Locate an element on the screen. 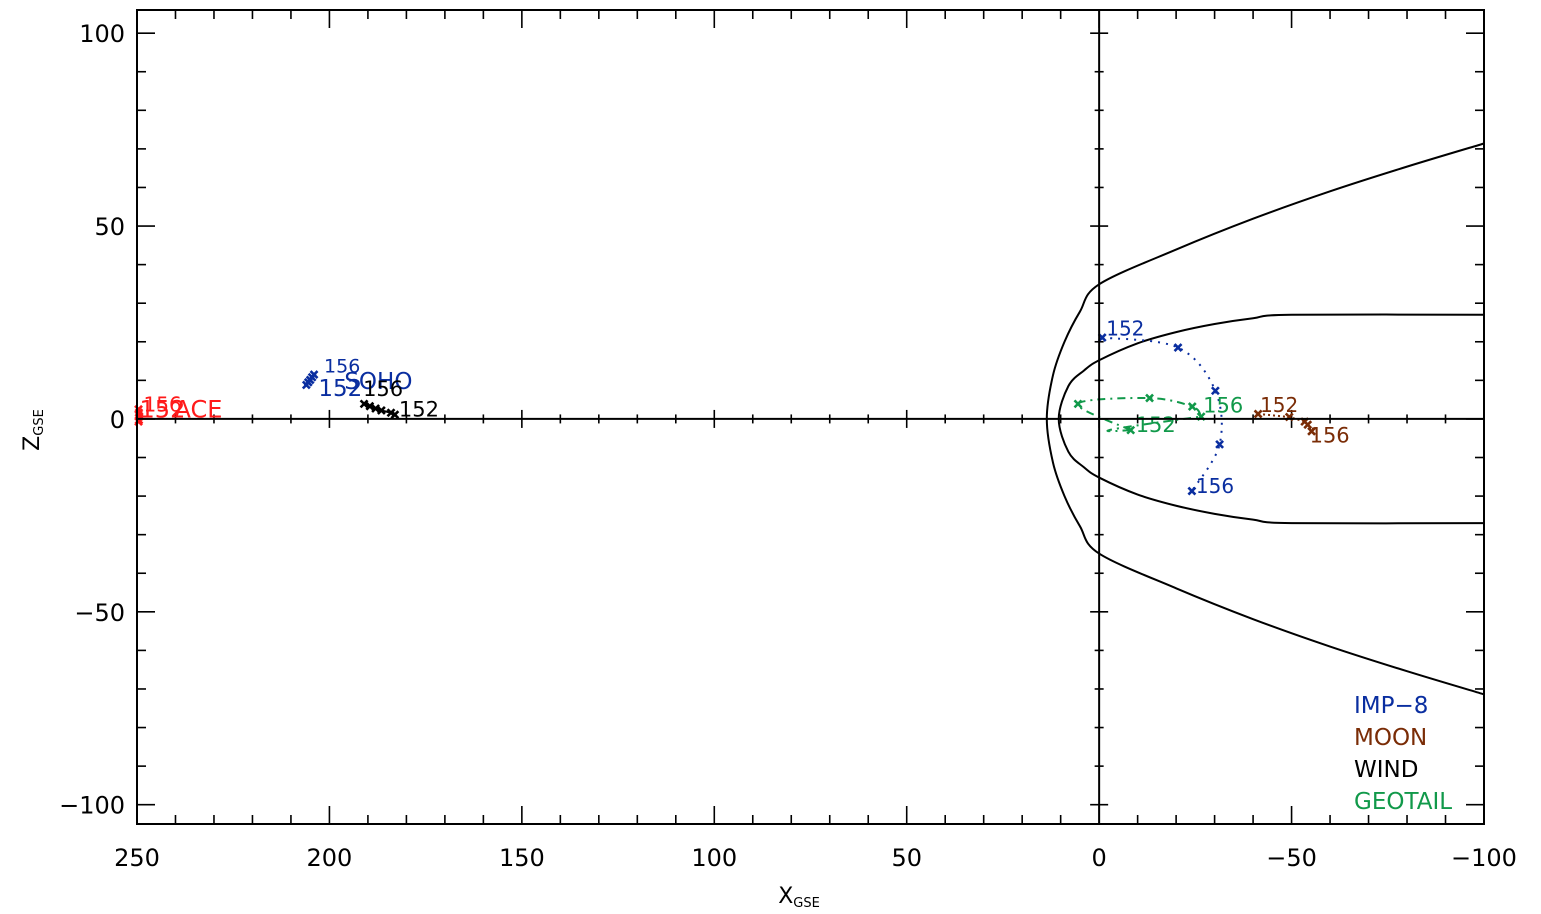 This screenshot has height=914, width=1541. track-geotail is located at coordinates (1140, 415).